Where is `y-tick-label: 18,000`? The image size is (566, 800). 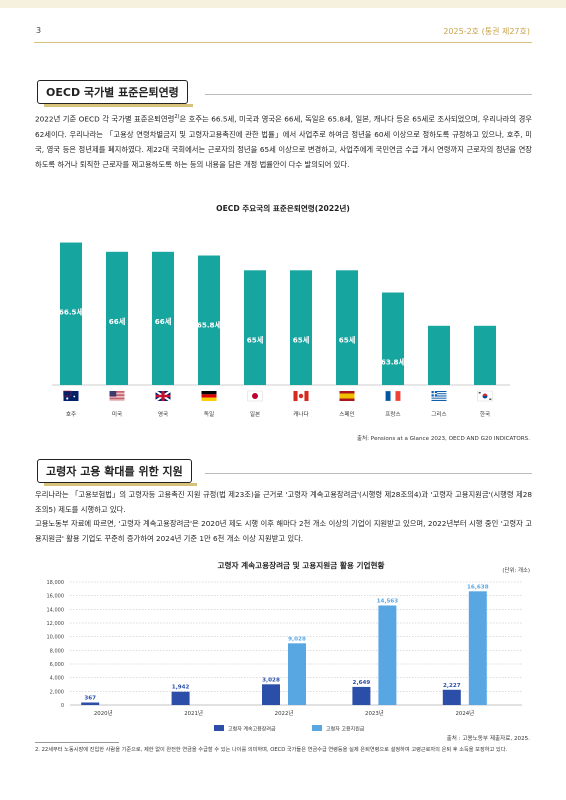
y-tick-label: 18,000 is located at coordinates (56, 583).